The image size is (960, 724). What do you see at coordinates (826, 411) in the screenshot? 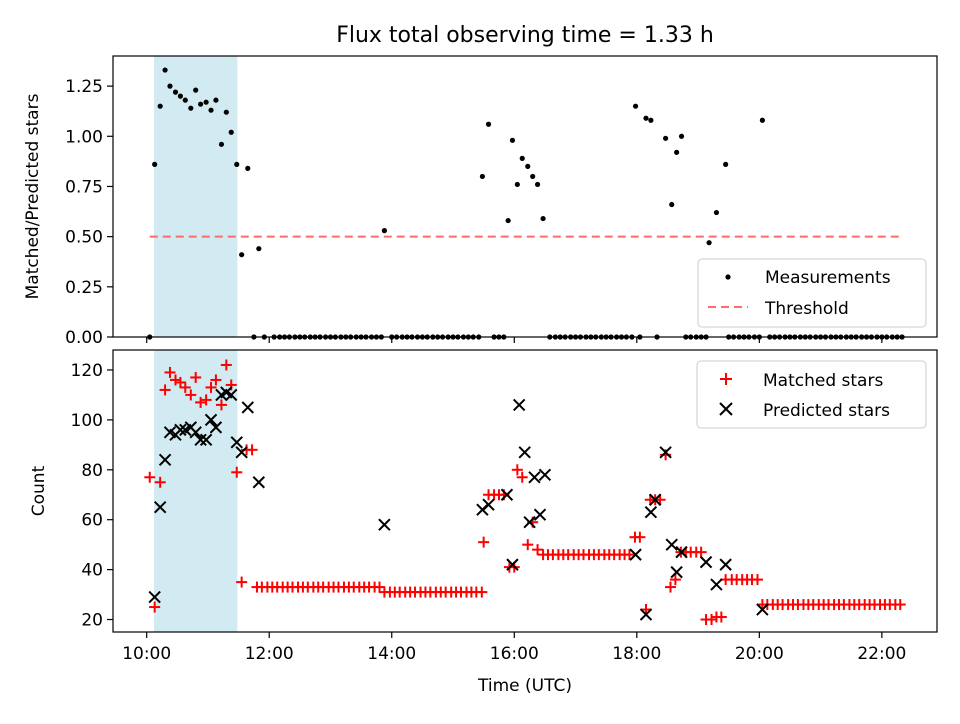
I see `legend-predicted-label: Predicted stars` at bounding box center [826, 411].